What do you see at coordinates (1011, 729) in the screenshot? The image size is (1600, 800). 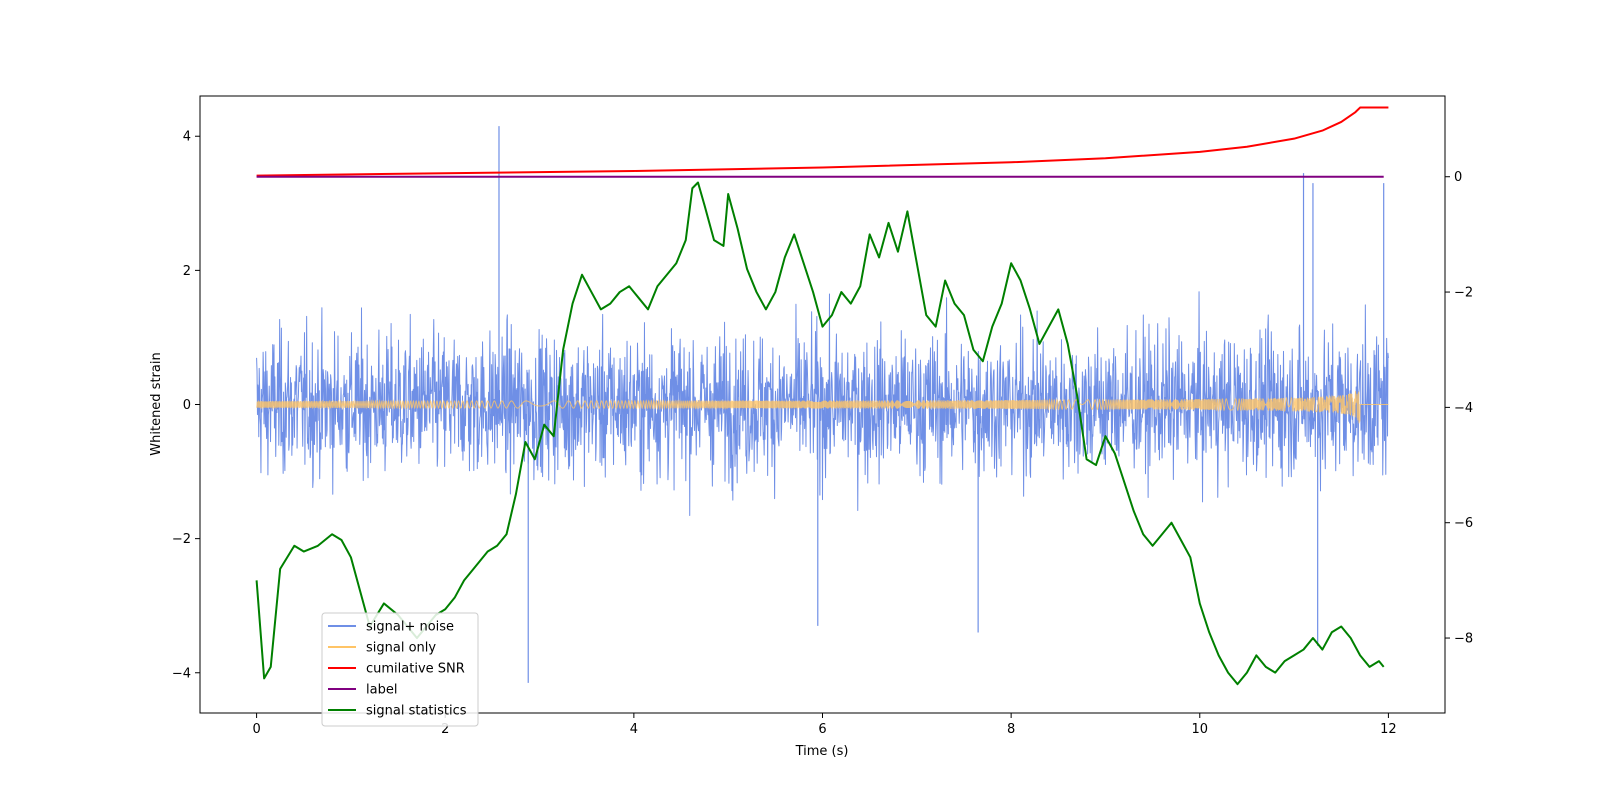 I see `x-tick-label: 8` at bounding box center [1011, 729].